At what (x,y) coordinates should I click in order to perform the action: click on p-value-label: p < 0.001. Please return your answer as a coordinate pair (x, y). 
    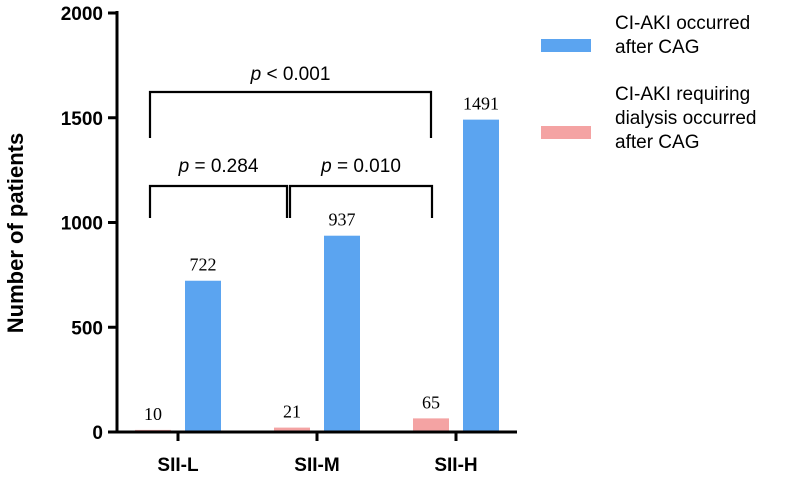
    Looking at the image, I should click on (290, 74).